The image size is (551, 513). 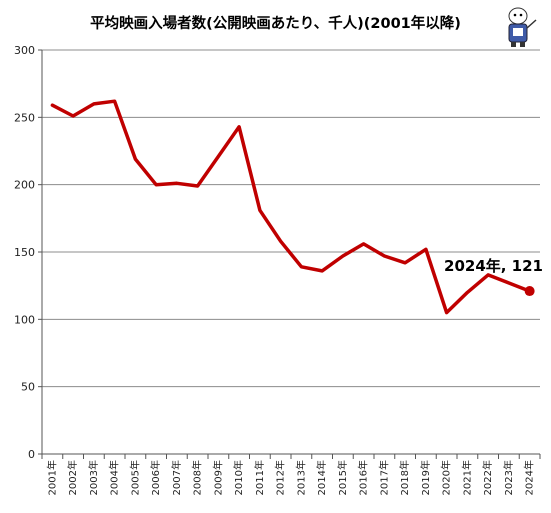 I want to click on y-tick-label: 200, so click(x=24, y=185).